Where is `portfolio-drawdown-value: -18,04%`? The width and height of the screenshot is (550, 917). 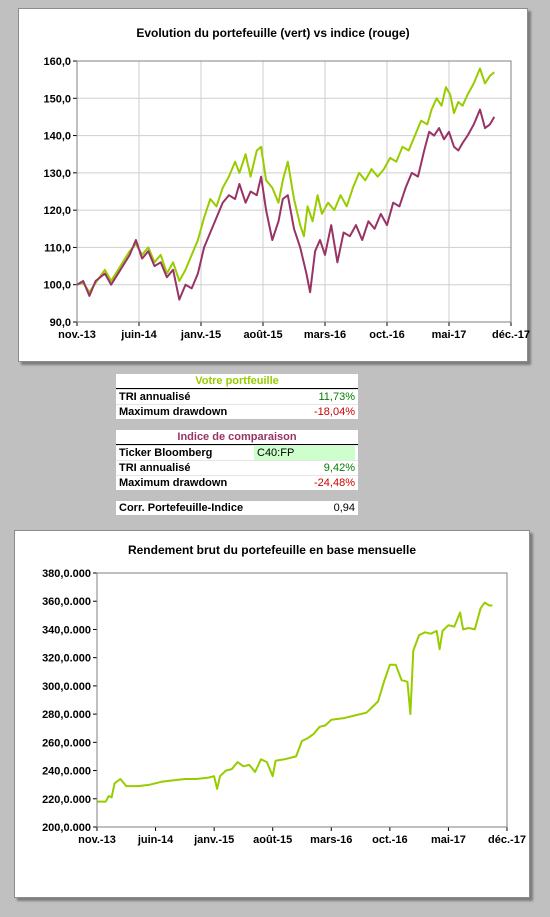 portfolio-drawdown-value: -18,04% is located at coordinates (334, 412).